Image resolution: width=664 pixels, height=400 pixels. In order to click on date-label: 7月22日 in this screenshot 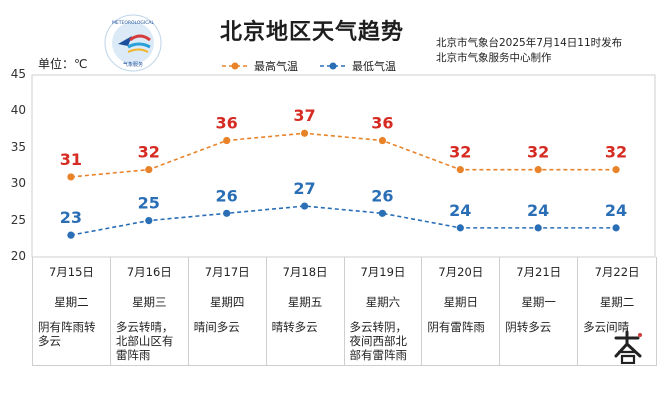, I will do `click(617, 272)`.